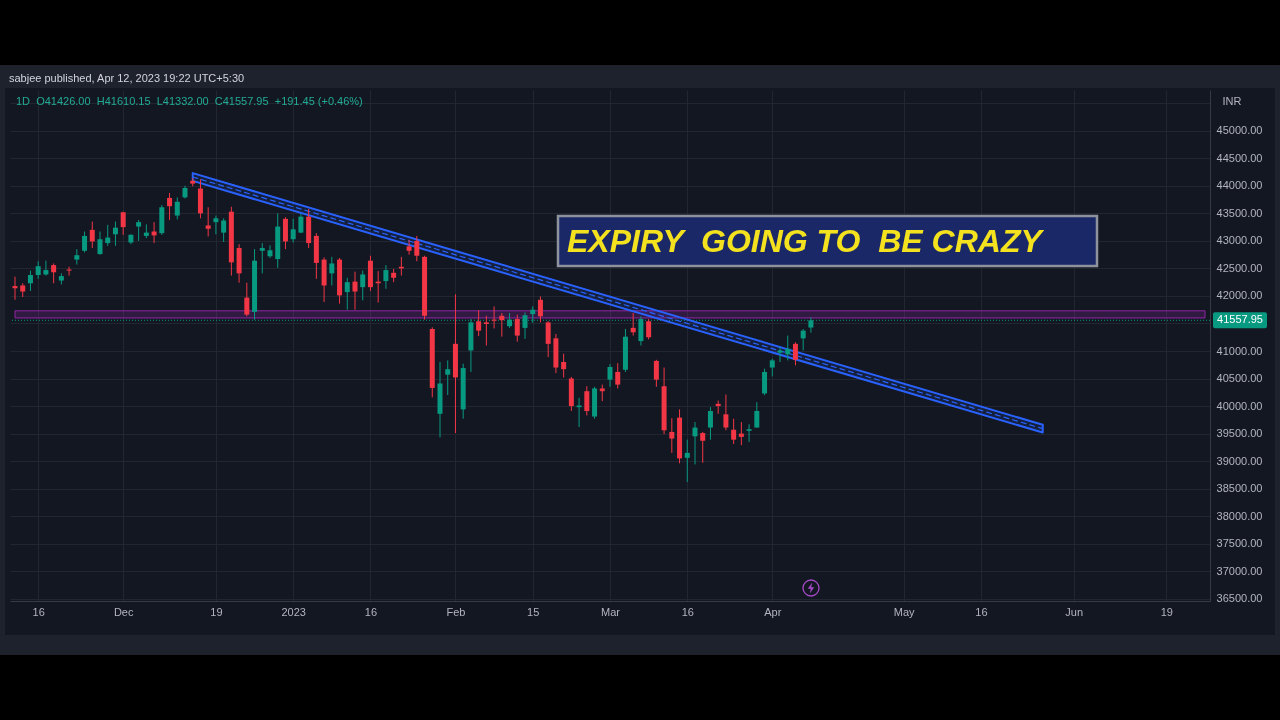 The image size is (1280, 720). Describe the element at coordinates (611, 611) in the screenshot. I see `x-tick-label: Mar` at that location.